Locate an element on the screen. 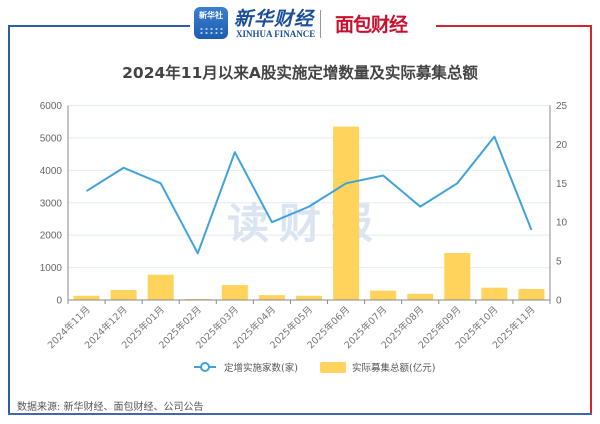 The width and height of the screenshot is (600, 424). left-axis-tick-label: 6000 is located at coordinates (51, 106).